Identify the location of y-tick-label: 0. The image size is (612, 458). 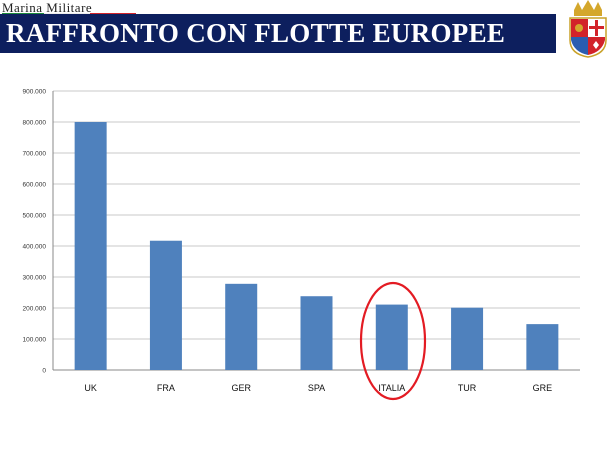
(44, 371).